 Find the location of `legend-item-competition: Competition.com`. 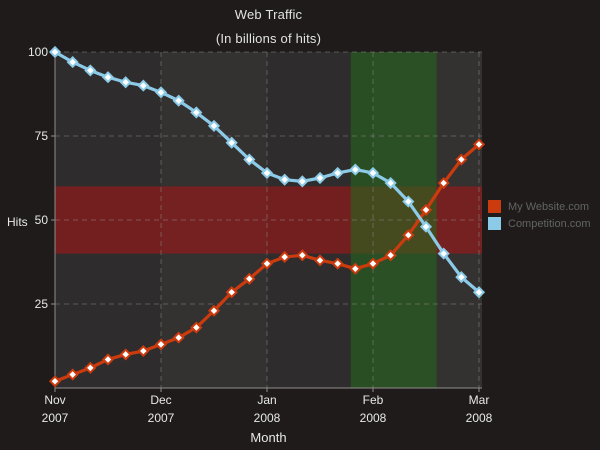

legend-item-competition: Competition.com is located at coordinates (539, 223).